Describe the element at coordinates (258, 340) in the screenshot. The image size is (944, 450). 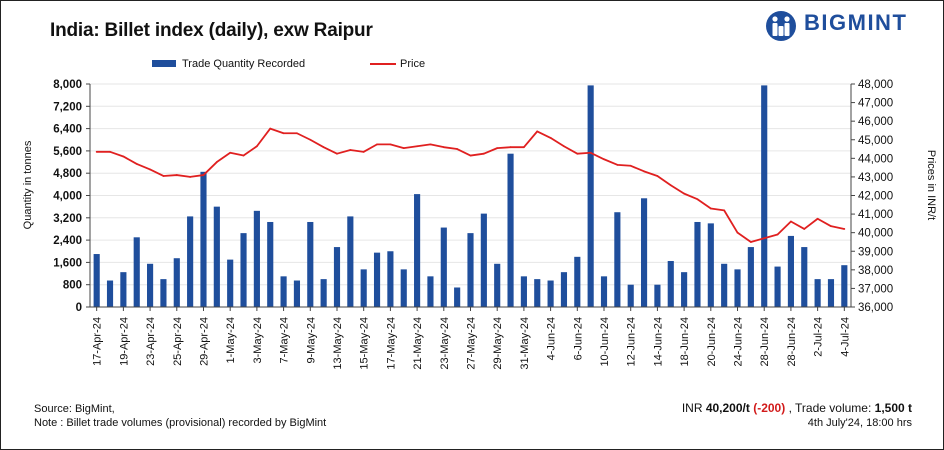
I see `x-tick-label: 3-May-24` at that location.